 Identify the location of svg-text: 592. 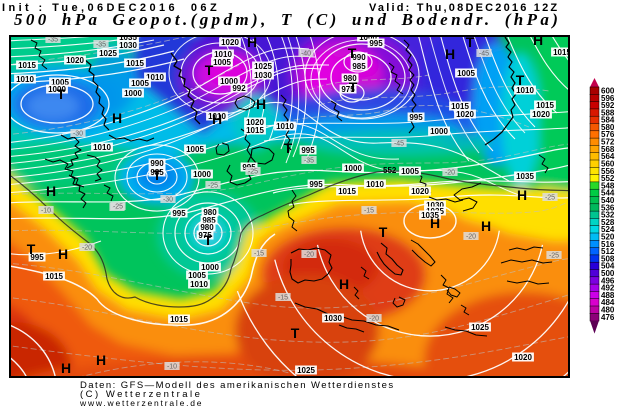
(608, 105).